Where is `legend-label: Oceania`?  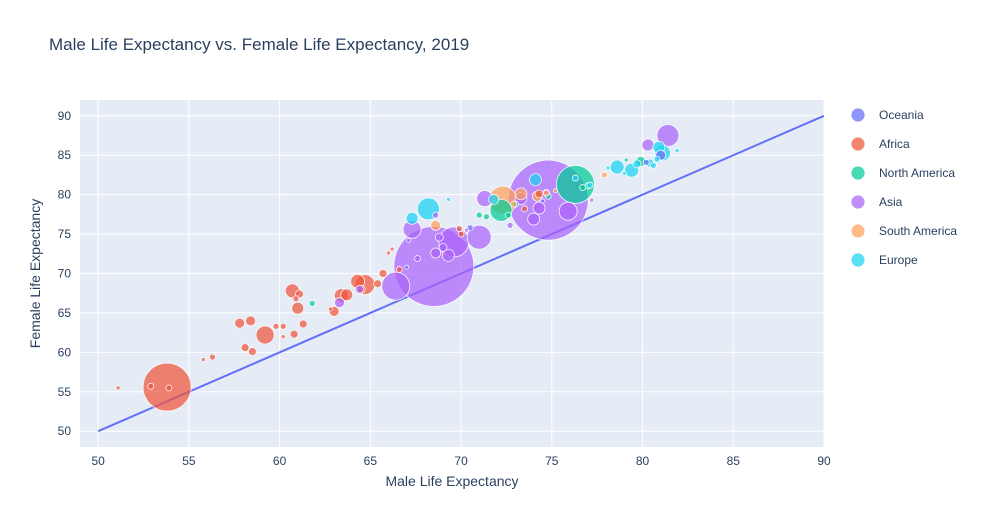 legend-label: Oceania is located at coordinates (901, 115).